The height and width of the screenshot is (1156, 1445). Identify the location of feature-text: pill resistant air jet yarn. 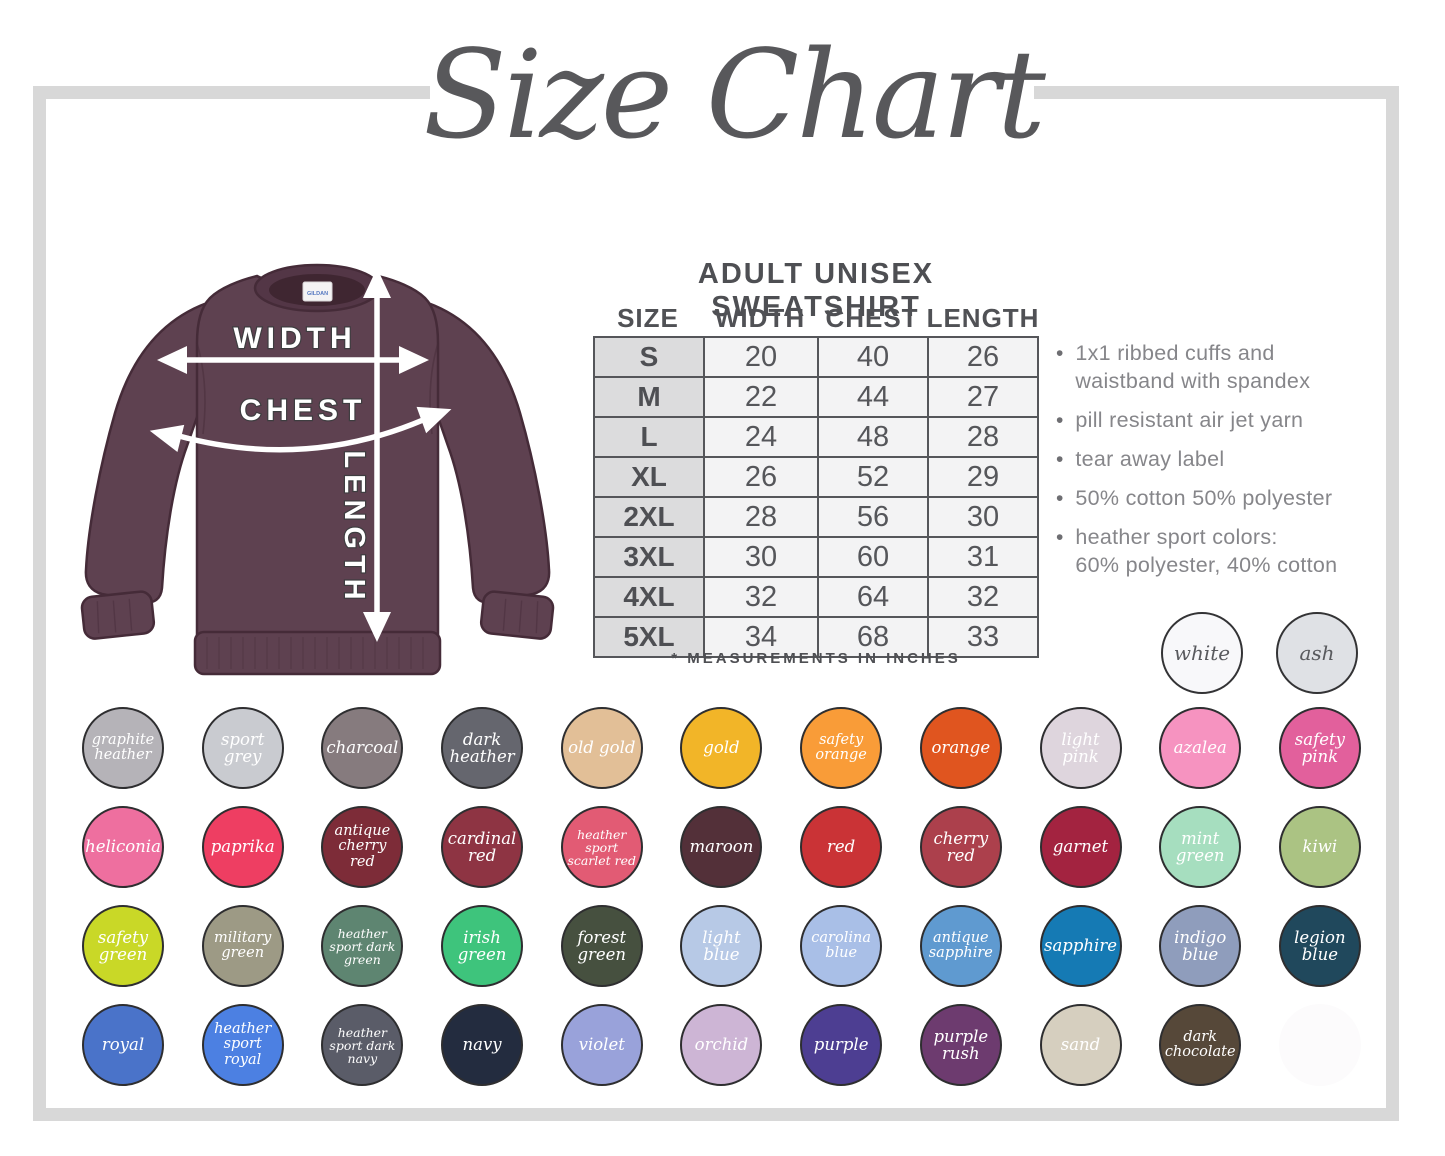
(1189, 419).